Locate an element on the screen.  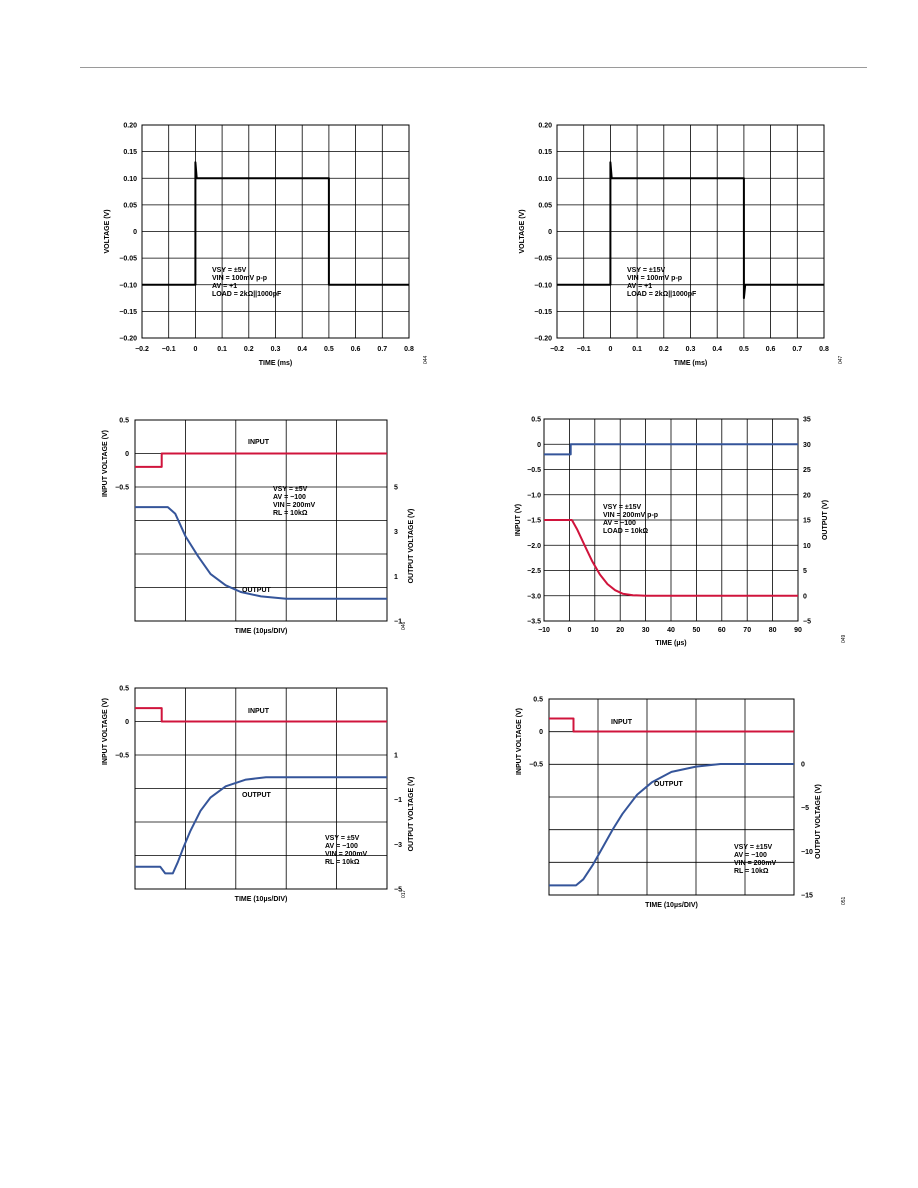
output-tick-label: 3 is located at coordinates (396, 532).